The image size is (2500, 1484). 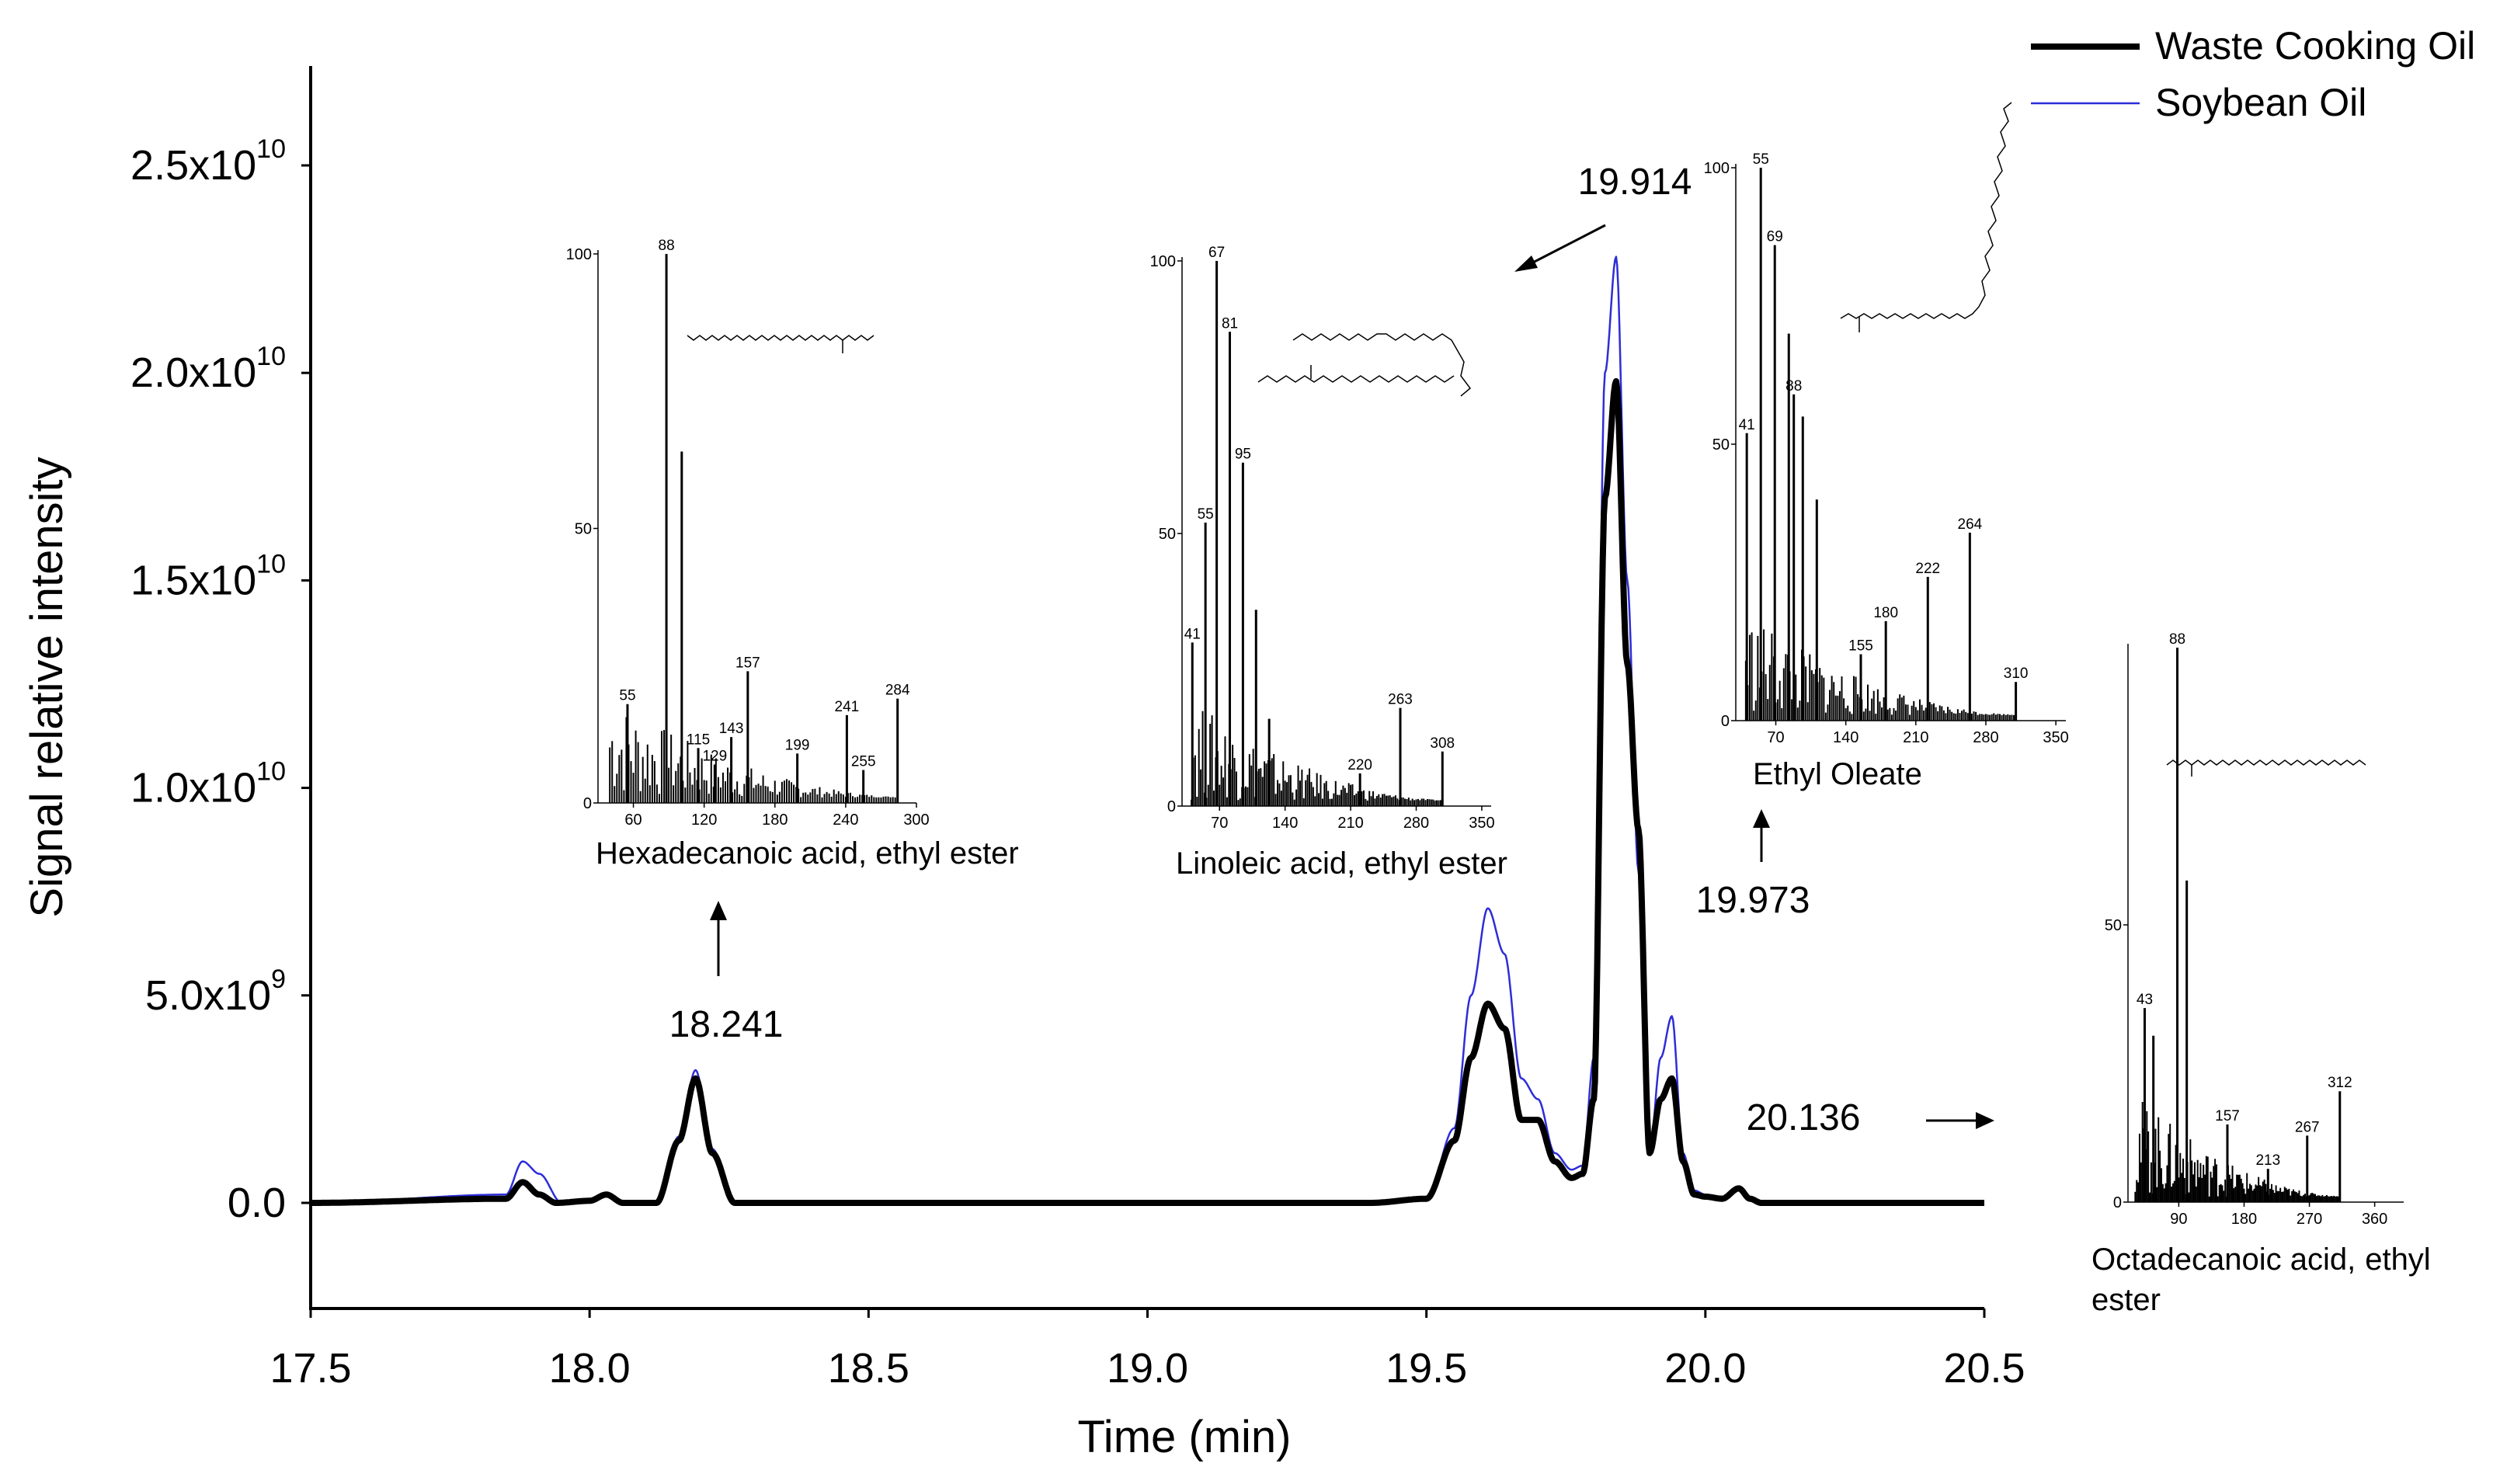 I want to click on inset-peak-label: 241, so click(x=847, y=707).